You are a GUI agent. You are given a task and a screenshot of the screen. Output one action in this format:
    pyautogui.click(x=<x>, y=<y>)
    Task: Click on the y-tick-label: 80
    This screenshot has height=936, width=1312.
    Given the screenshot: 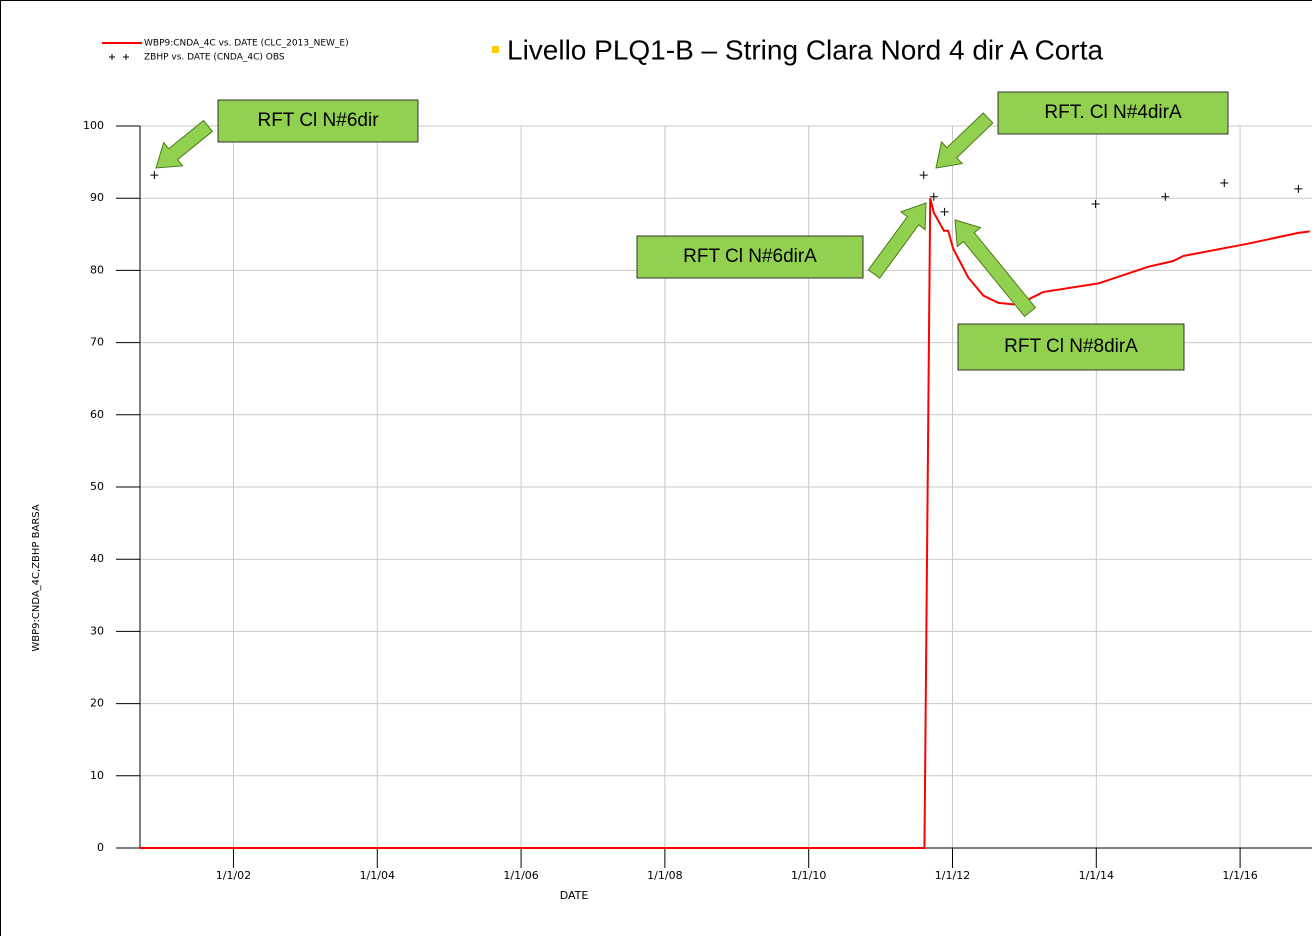 What is the action you would take?
    pyautogui.click(x=97, y=269)
    